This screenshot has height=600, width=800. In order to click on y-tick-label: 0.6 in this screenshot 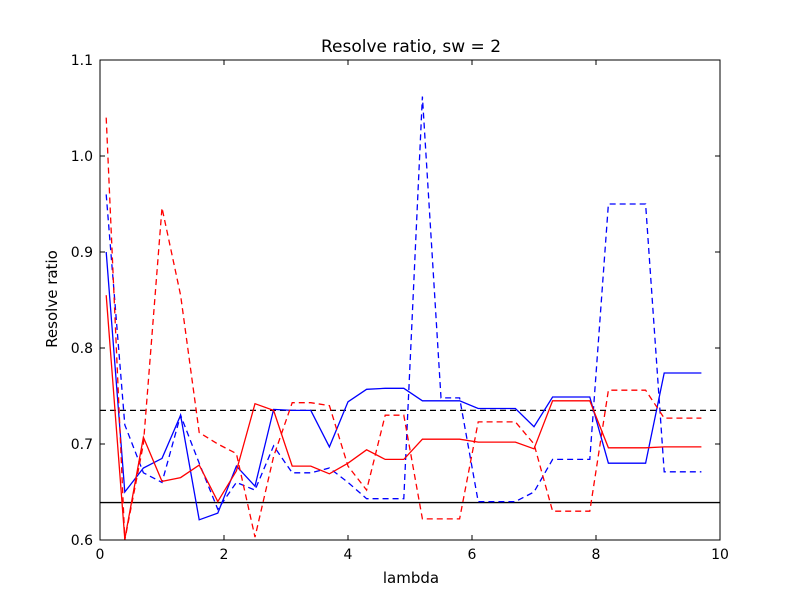, I will do `click(82, 541)`.